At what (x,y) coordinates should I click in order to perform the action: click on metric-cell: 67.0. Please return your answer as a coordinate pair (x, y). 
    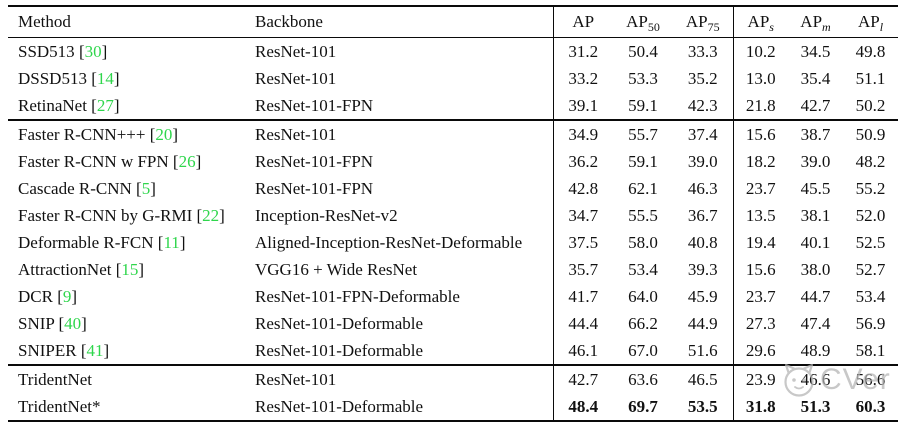
    Looking at the image, I should click on (643, 350).